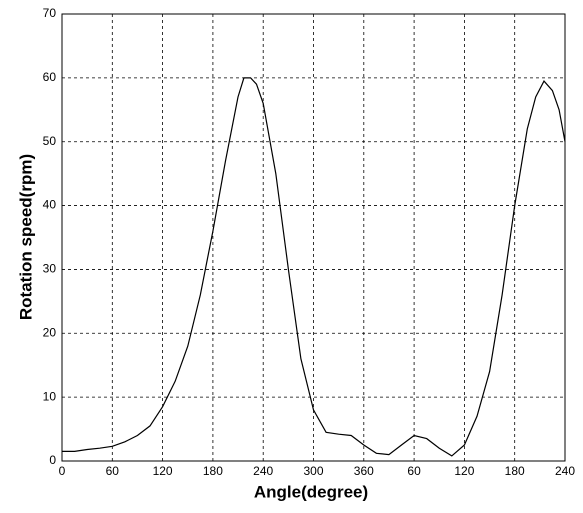 The height and width of the screenshot is (513, 583). I want to click on x-tick-label: 360, so click(364, 471).